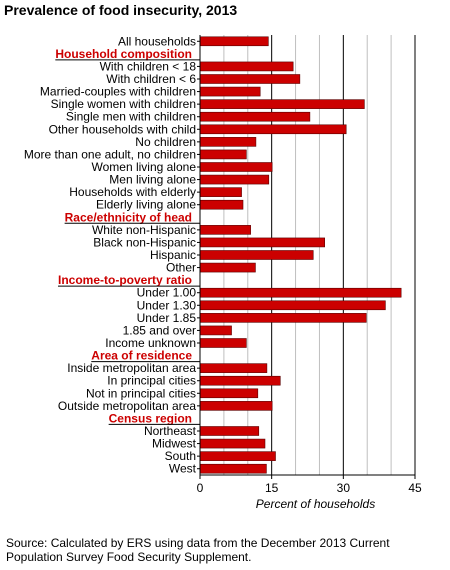 The width and height of the screenshot is (450, 570). Describe the element at coordinates (148, 66) in the screenshot. I see `category-label: With children < 18` at that location.